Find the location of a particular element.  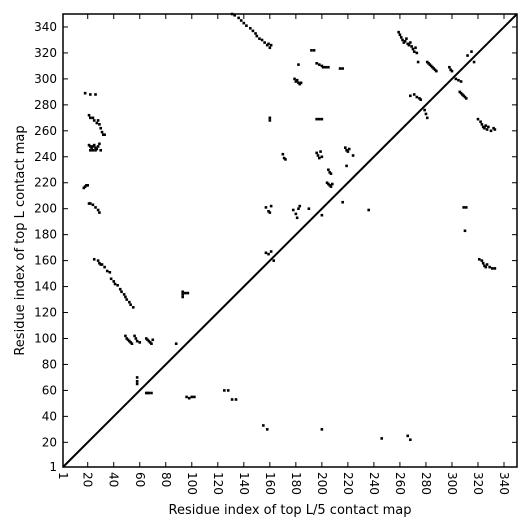

x-tick-label: 200 is located at coordinates (322, 483).